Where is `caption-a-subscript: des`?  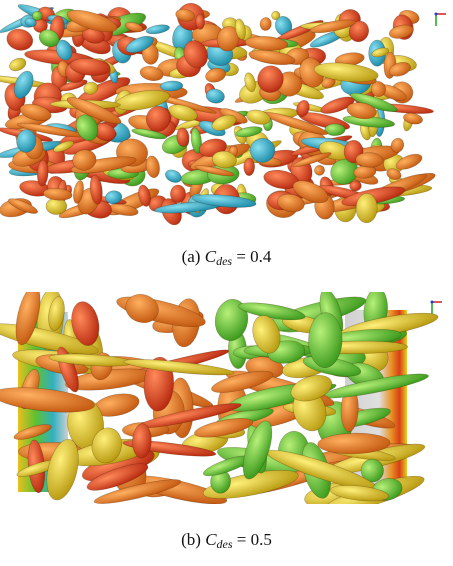 caption-a-subscript: des is located at coordinates (224, 261).